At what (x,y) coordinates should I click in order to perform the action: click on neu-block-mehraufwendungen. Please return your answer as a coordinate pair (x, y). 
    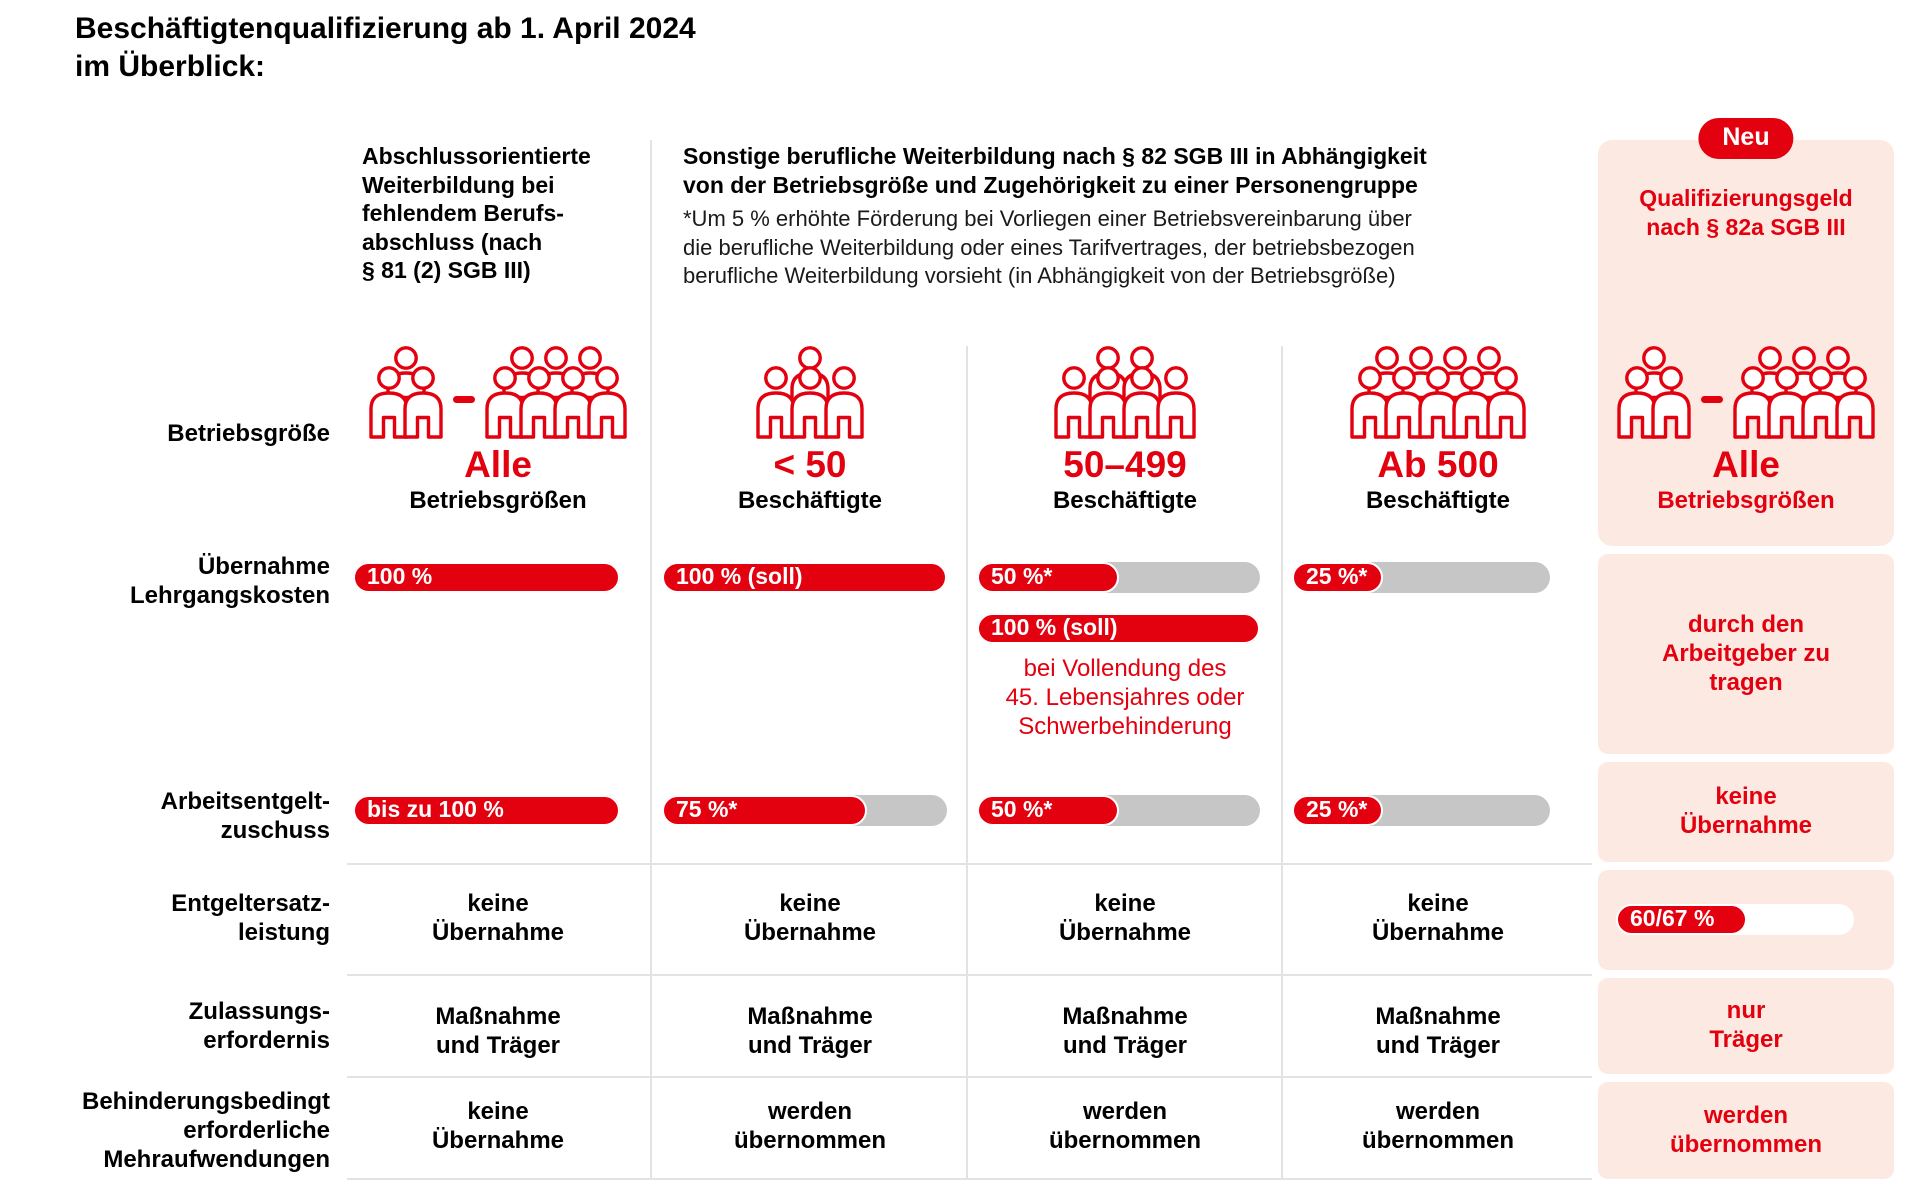
    Looking at the image, I should click on (1746, 1130).